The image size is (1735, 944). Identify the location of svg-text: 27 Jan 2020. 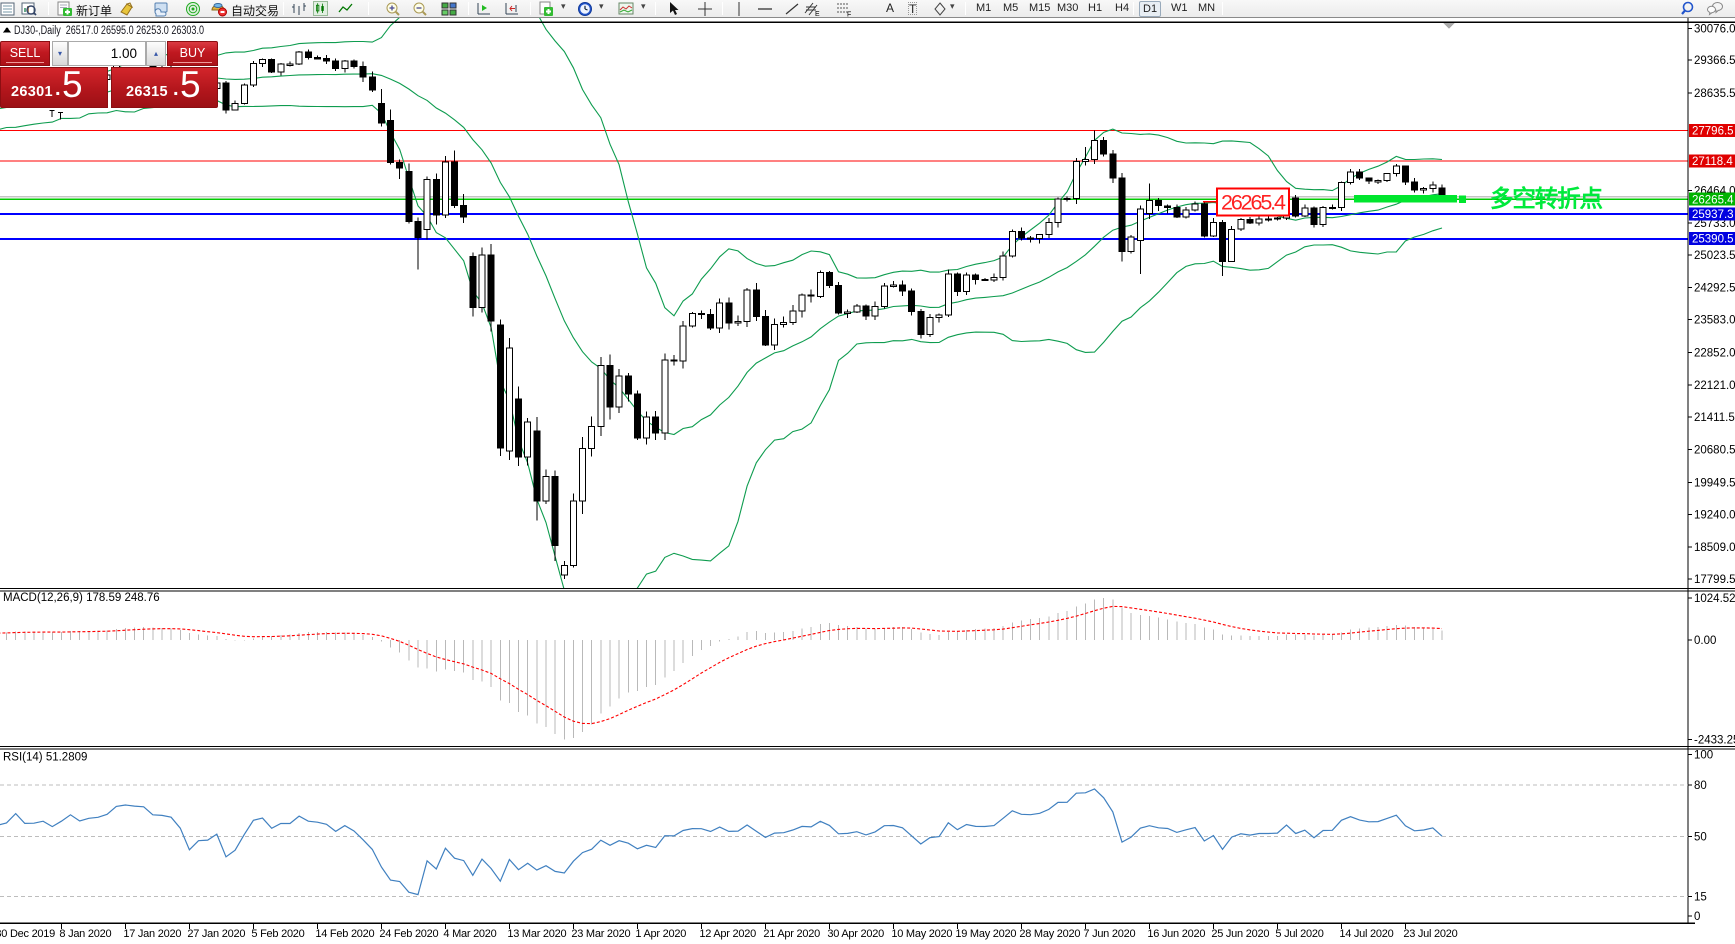
(216, 934).